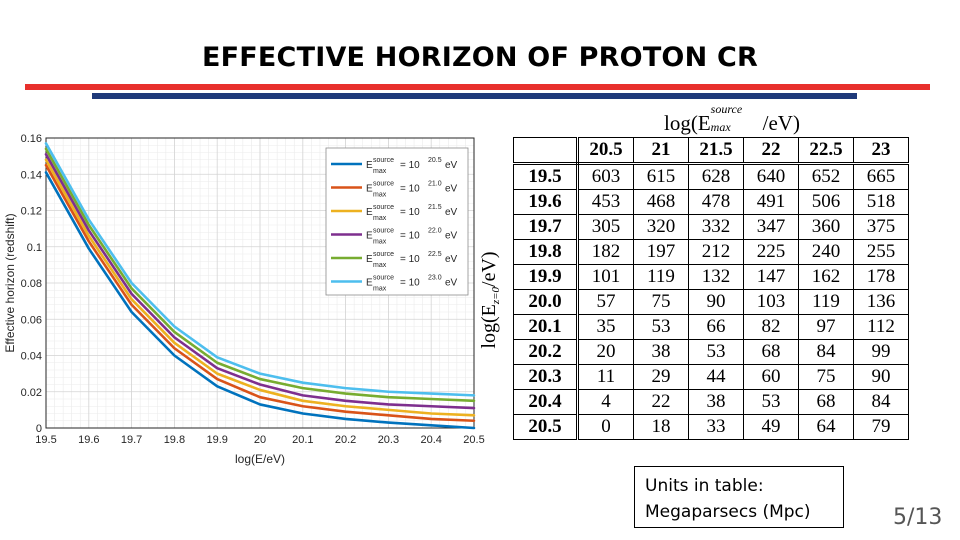  Describe the element at coordinates (704, 486) in the screenshot. I see `units-note-line1: Units in table:` at that location.